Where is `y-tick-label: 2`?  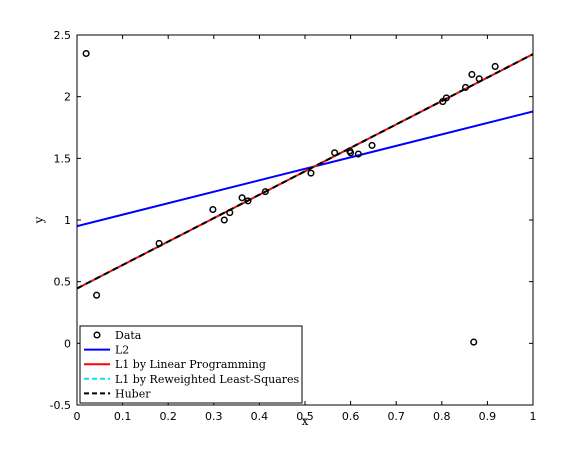 y-tick-label: 2 is located at coordinates (67, 97).